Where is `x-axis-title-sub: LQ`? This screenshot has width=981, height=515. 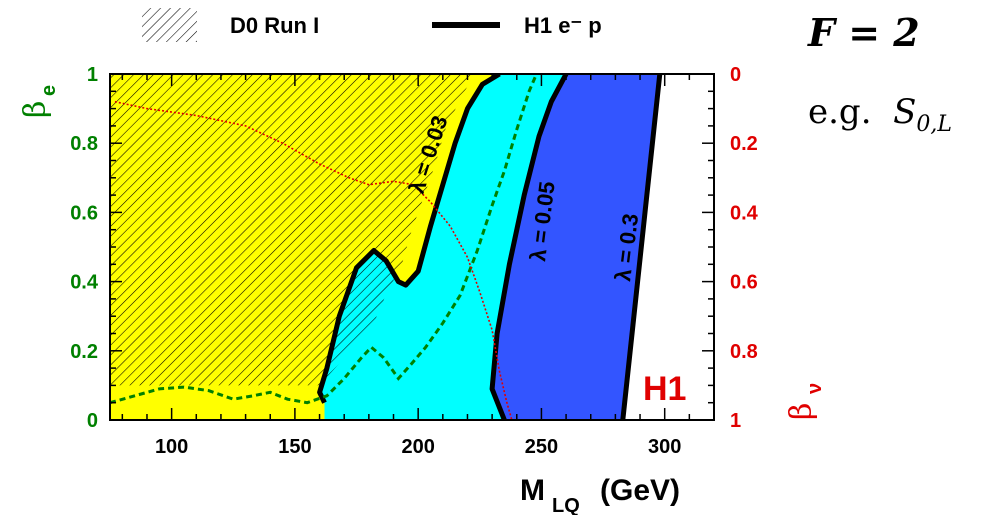
x-axis-title-sub: LQ is located at coordinates (566, 505).